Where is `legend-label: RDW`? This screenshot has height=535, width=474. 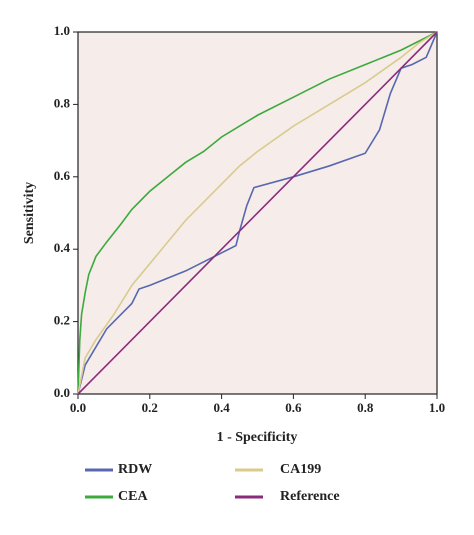
legend-label: RDW is located at coordinates (135, 469).